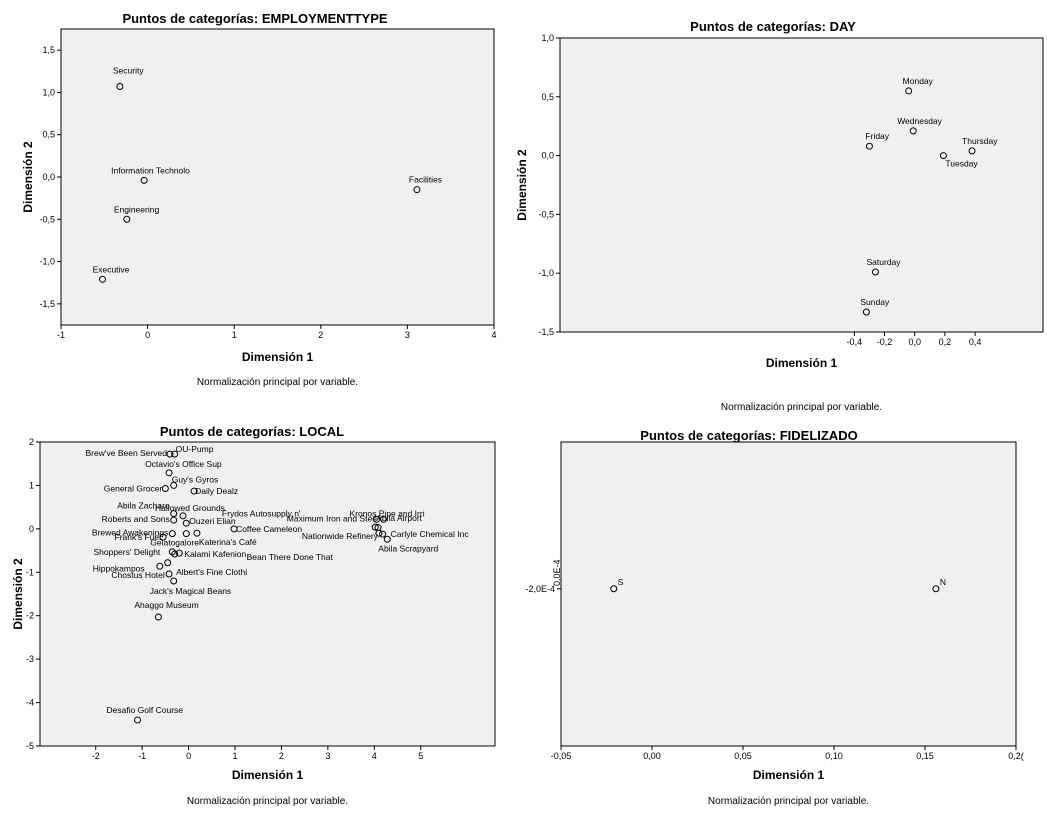 Image resolution: width=1047 pixels, height=820 pixels. I want to click on point-label: Katerina's Café, so click(228, 542).